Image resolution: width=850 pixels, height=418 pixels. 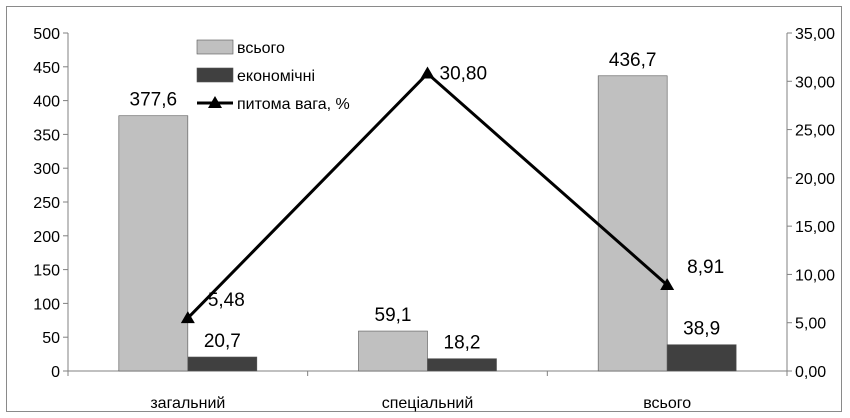 What do you see at coordinates (261, 48) in the screenshot?
I see `legend-label: всього` at bounding box center [261, 48].